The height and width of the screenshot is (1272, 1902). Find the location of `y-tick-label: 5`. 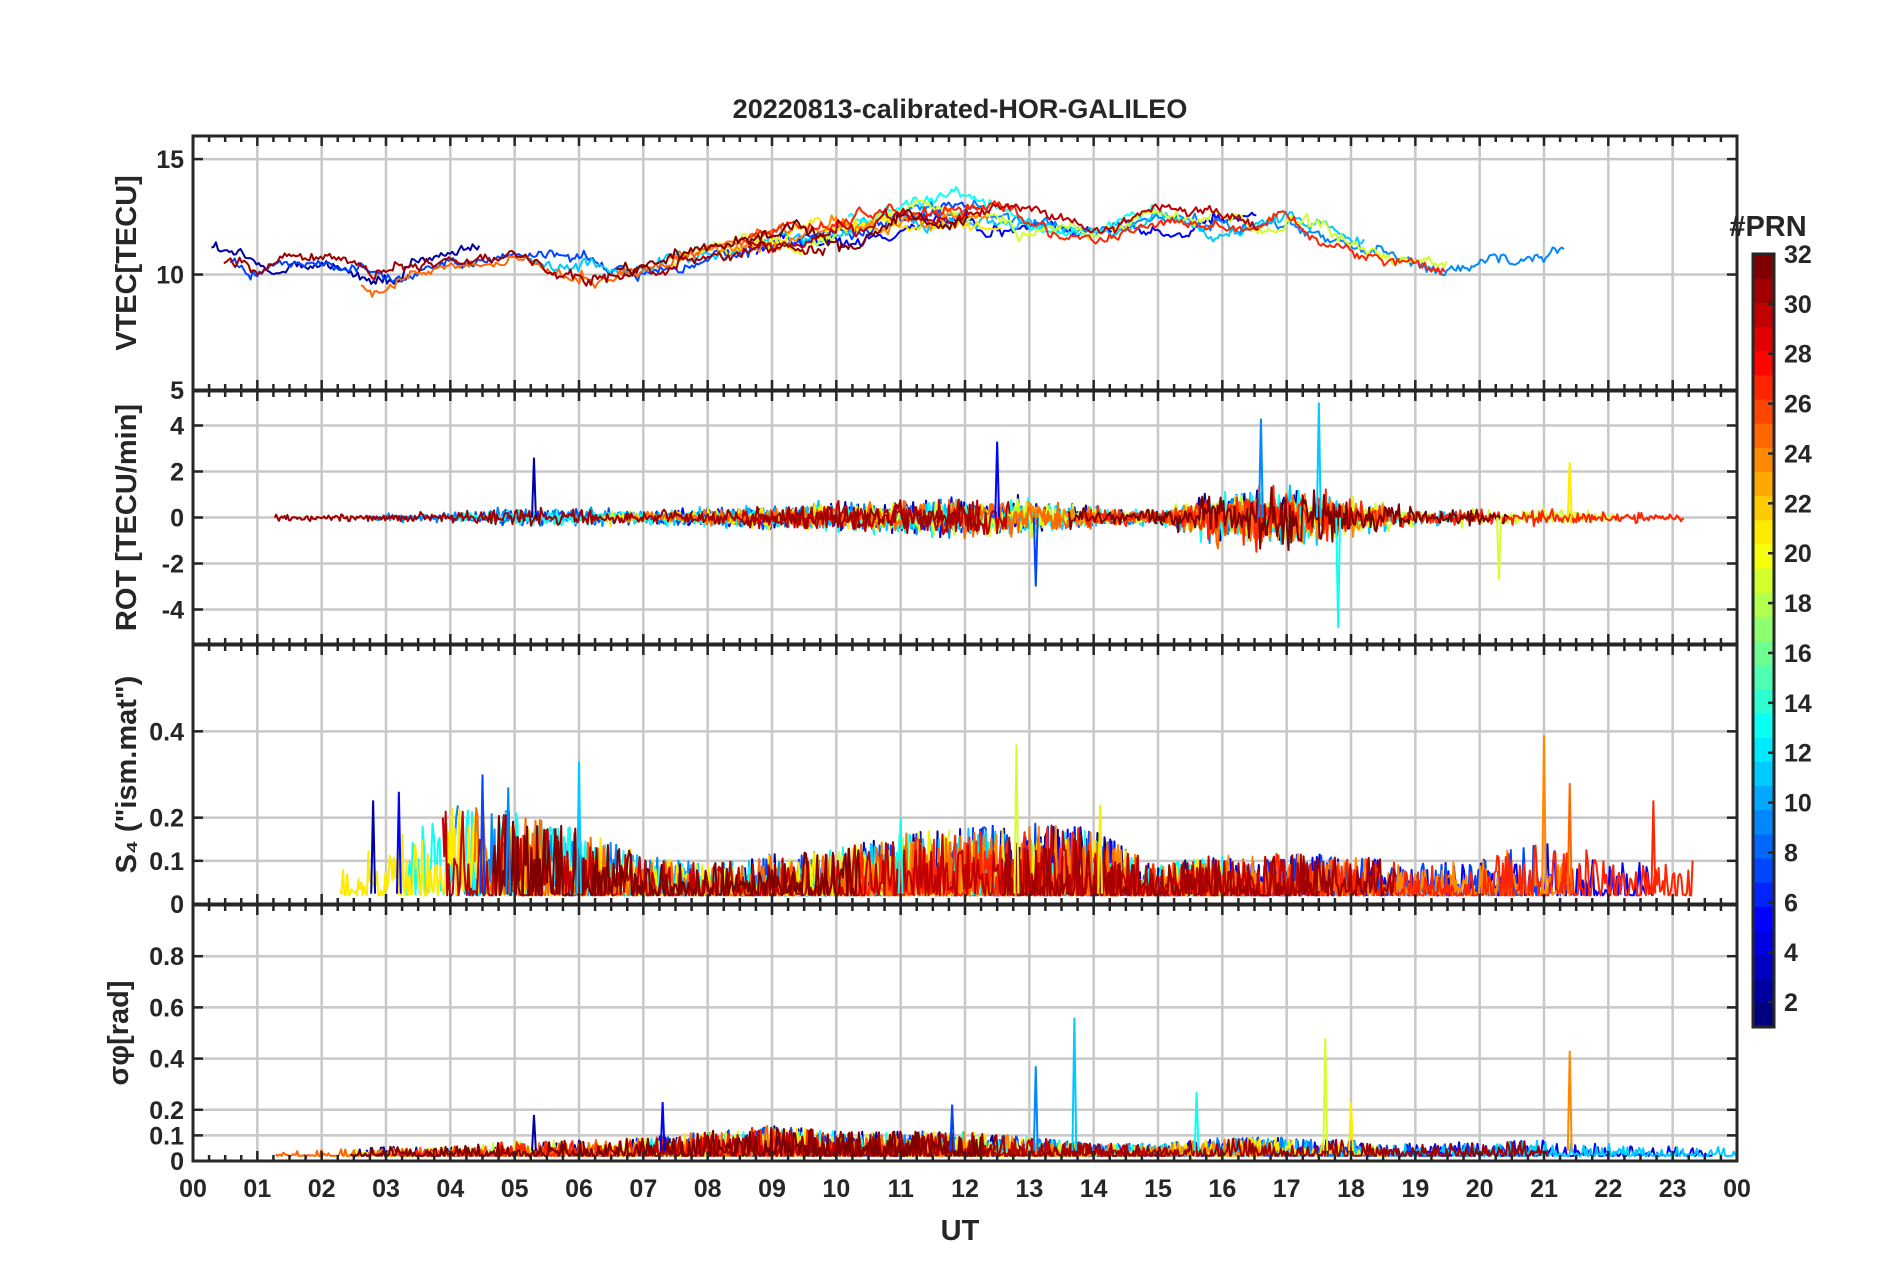

y-tick-label: 5 is located at coordinates (177, 391).